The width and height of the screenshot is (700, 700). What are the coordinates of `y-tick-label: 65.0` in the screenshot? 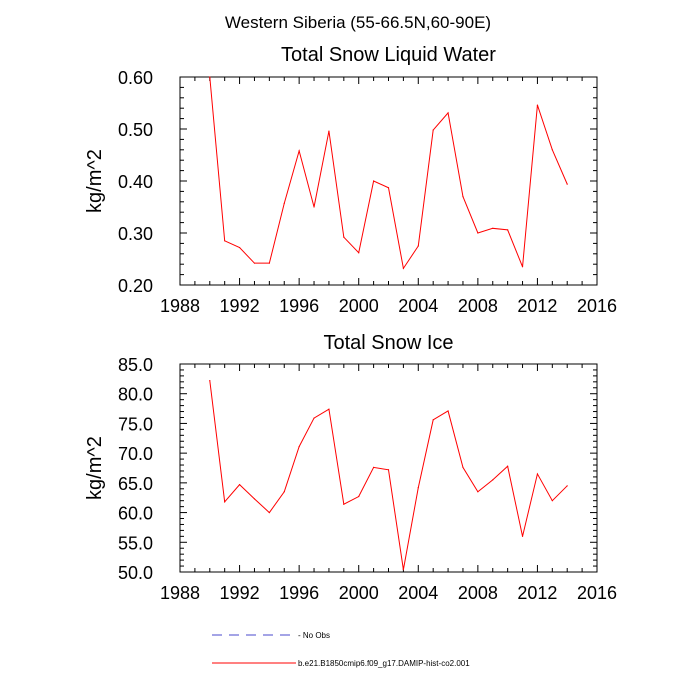 It's located at (135, 484).